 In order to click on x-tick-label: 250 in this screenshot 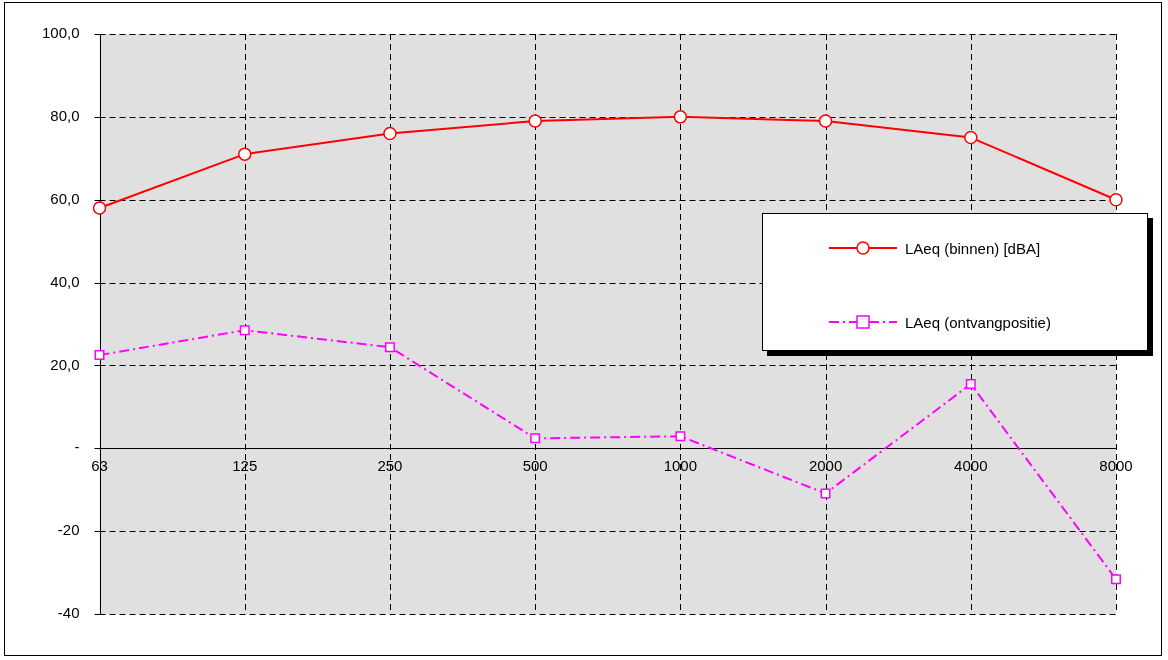, I will do `click(390, 466)`.